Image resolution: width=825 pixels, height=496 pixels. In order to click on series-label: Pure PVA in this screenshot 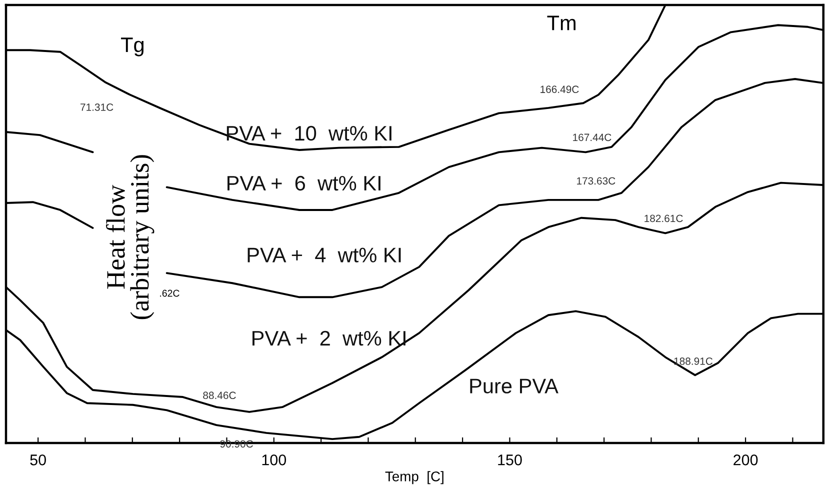, I will do `click(514, 386)`.